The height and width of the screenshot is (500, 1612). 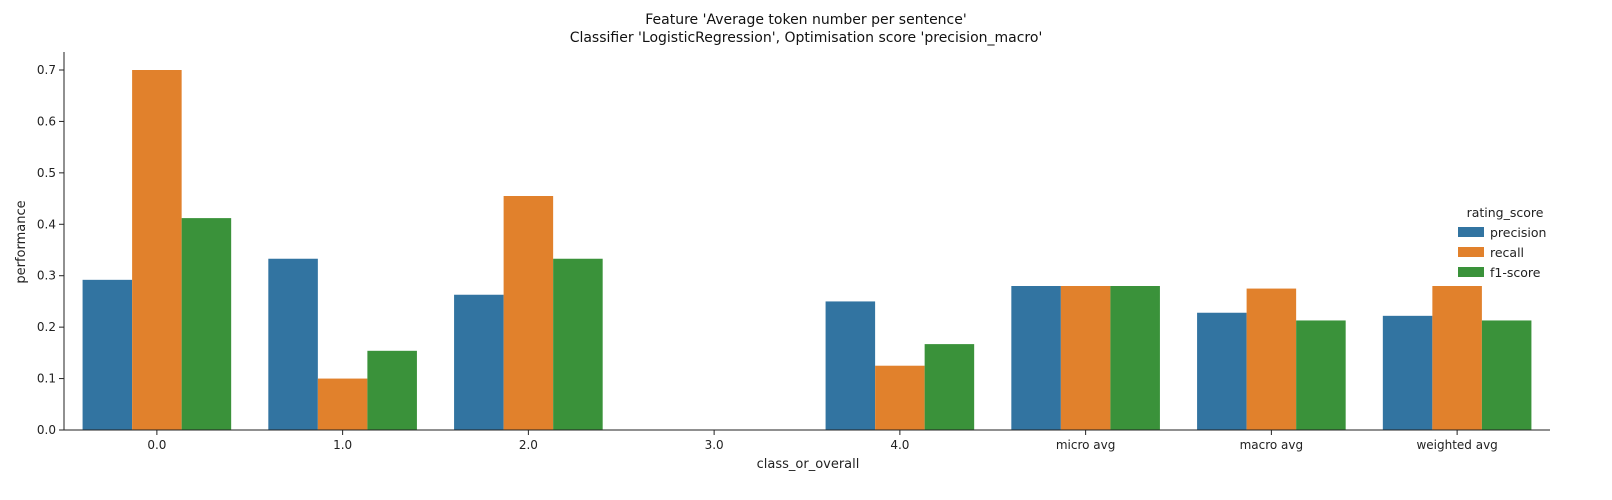 What do you see at coordinates (528, 445) in the screenshot?
I see `x-tick-label: 2.0` at bounding box center [528, 445].